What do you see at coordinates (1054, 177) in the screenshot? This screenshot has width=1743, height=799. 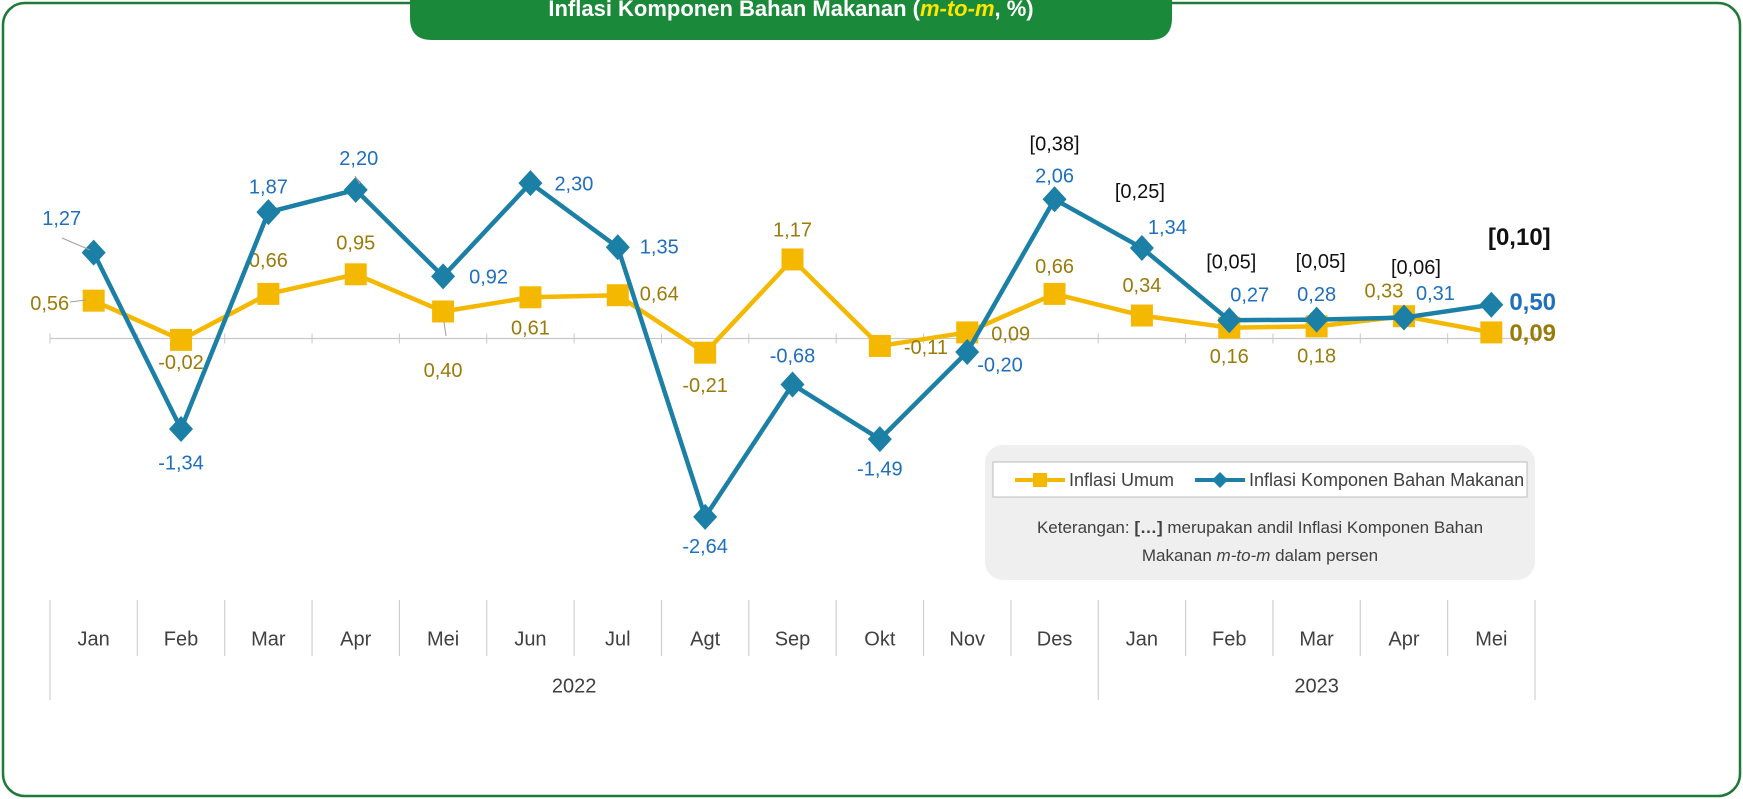 I see `data-label: 2,06` at bounding box center [1054, 177].